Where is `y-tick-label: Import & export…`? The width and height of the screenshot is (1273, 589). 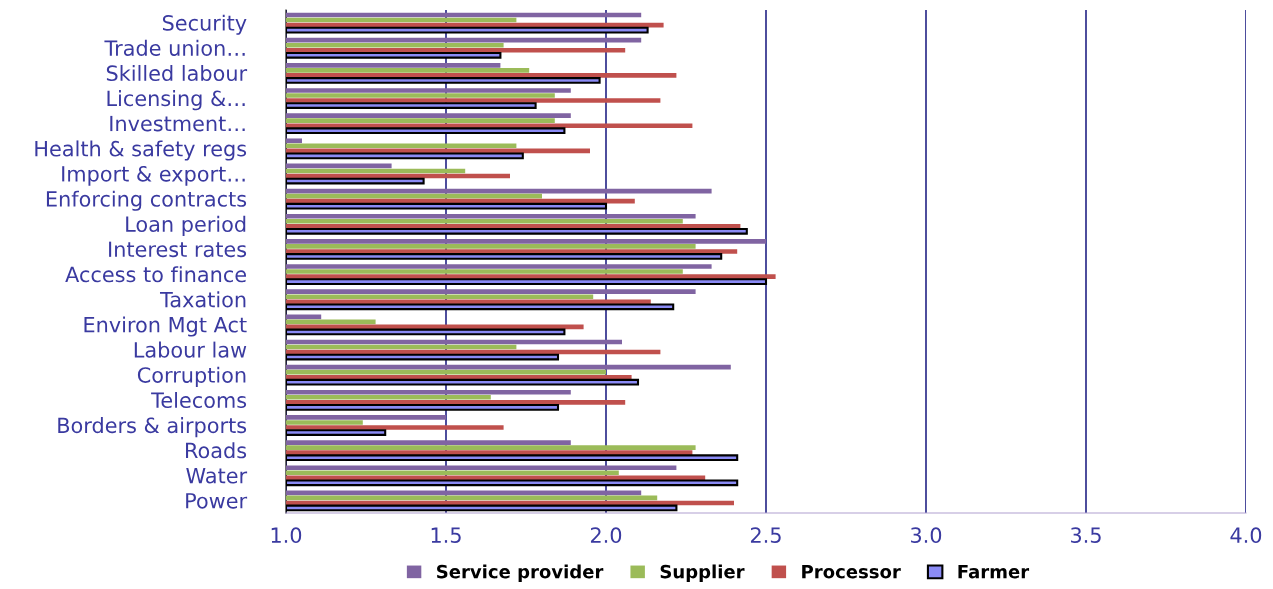
y-tick-label: Import & export… is located at coordinates (153, 175).